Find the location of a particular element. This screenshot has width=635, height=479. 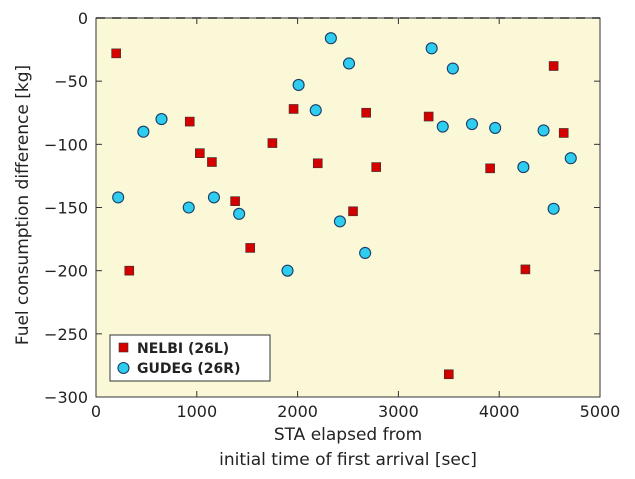

legend-marker-nelbi is located at coordinates (123, 347).